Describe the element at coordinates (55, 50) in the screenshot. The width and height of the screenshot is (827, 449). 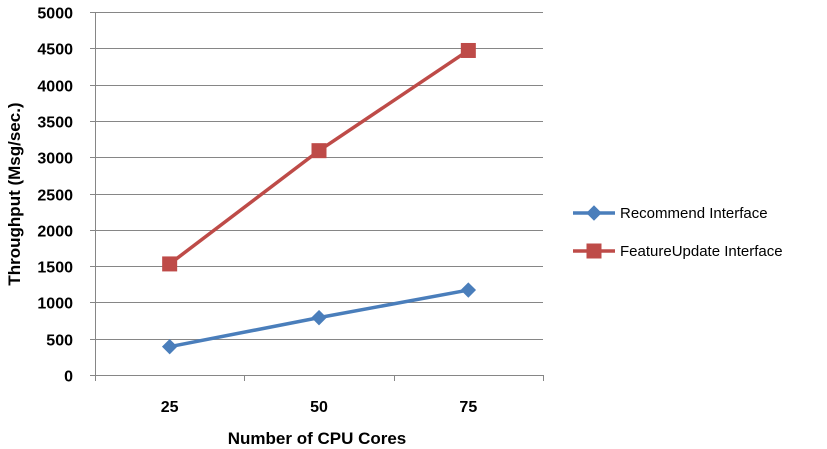
I see `y-tick-label: 4500` at that location.